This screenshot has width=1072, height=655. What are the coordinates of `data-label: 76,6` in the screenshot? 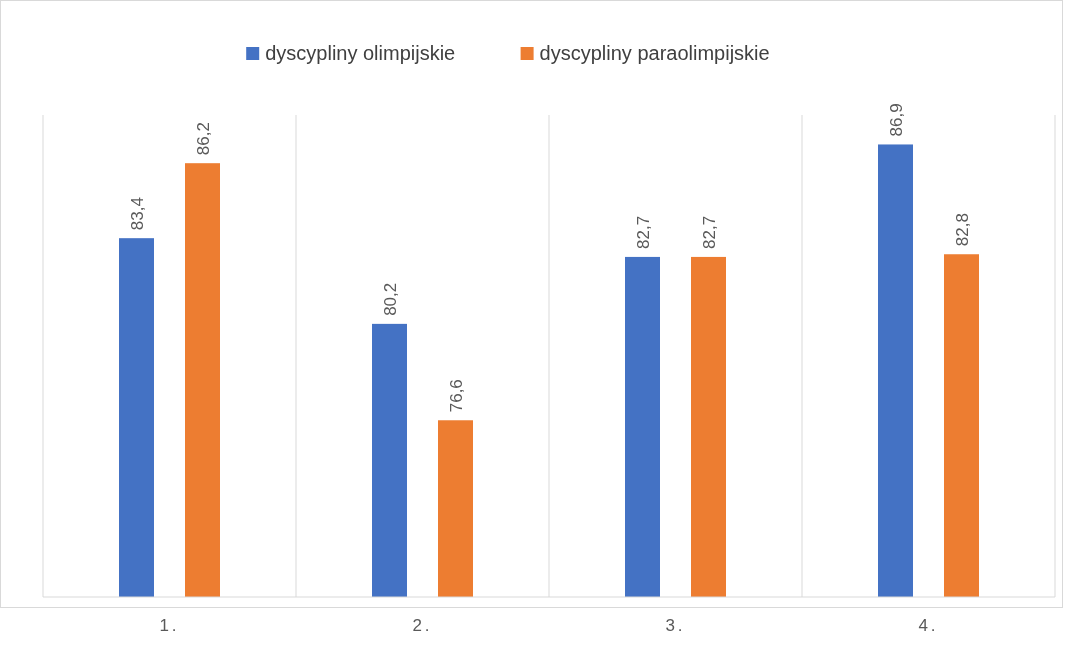 It's located at (456, 396).